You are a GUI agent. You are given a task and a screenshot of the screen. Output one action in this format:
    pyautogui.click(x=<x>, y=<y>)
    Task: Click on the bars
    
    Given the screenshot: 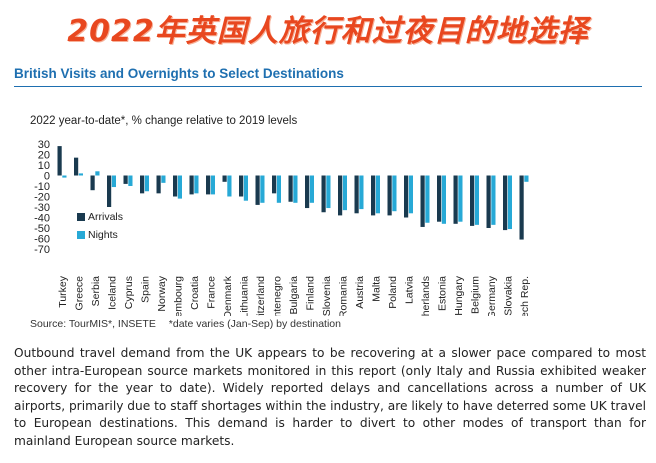 What is the action you would take?
    pyautogui.click(x=293, y=193)
    